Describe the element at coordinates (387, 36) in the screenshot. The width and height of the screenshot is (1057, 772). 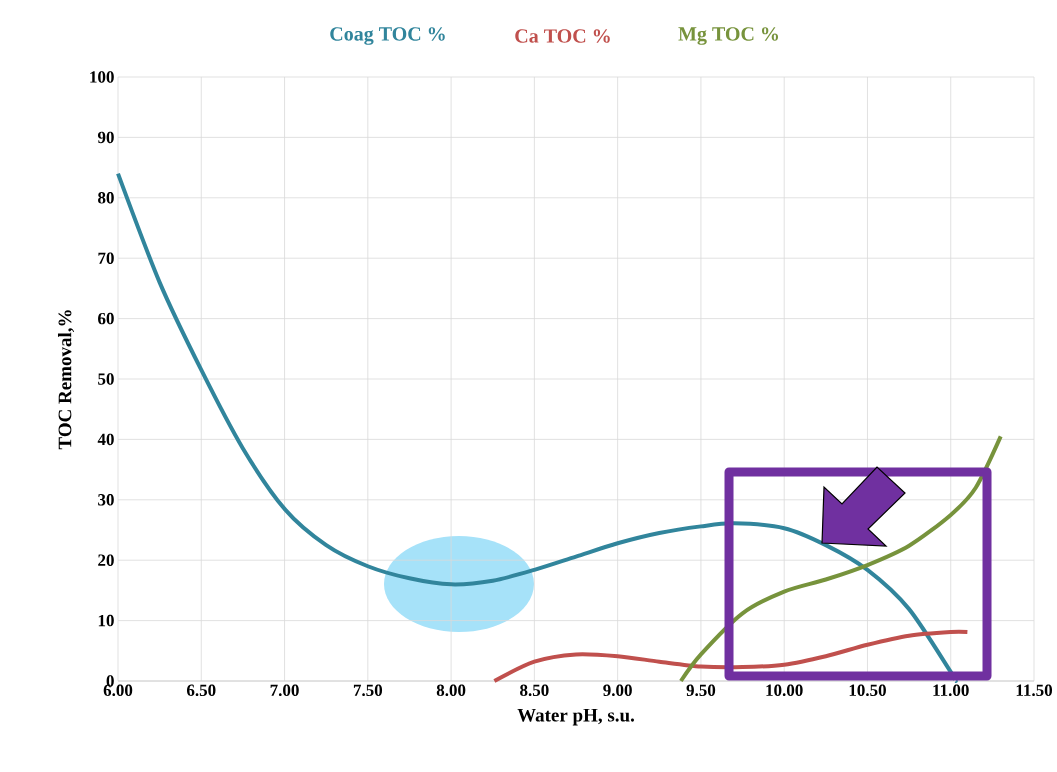
I see `text: Coag TOC %` at that location.